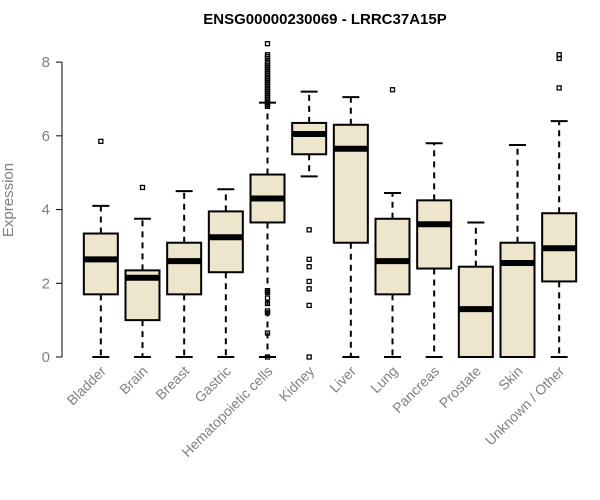  I want to click on x-category-label: Lung, so click(383, 379).